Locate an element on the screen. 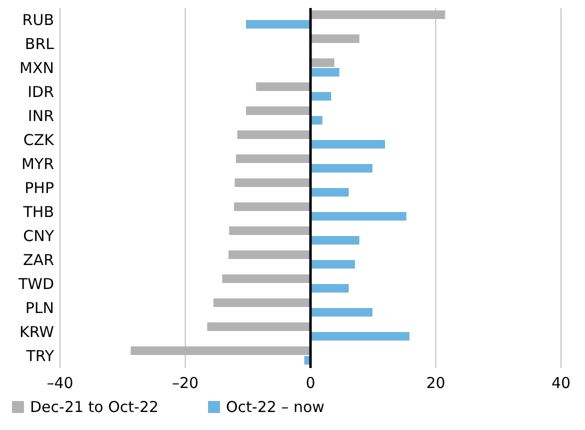 The height and width of the screenshot is (430, 585). x-tick-label: 40 is located at coordinates (561, 383).